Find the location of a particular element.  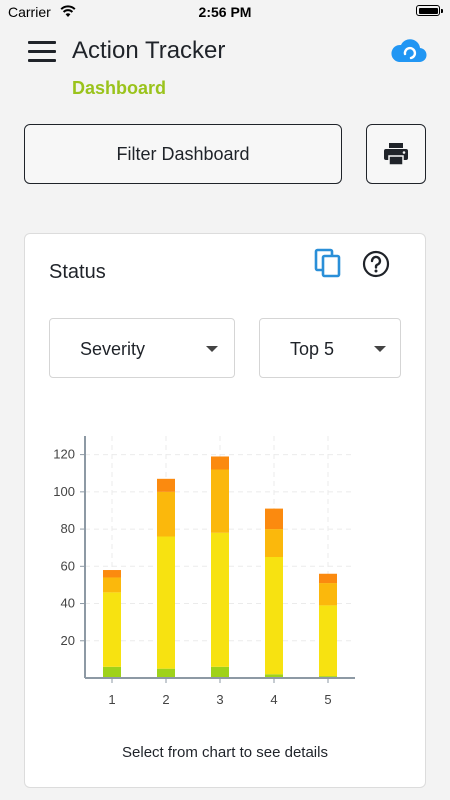

y-tick-label: 100 is located at coordinates (64, 491).